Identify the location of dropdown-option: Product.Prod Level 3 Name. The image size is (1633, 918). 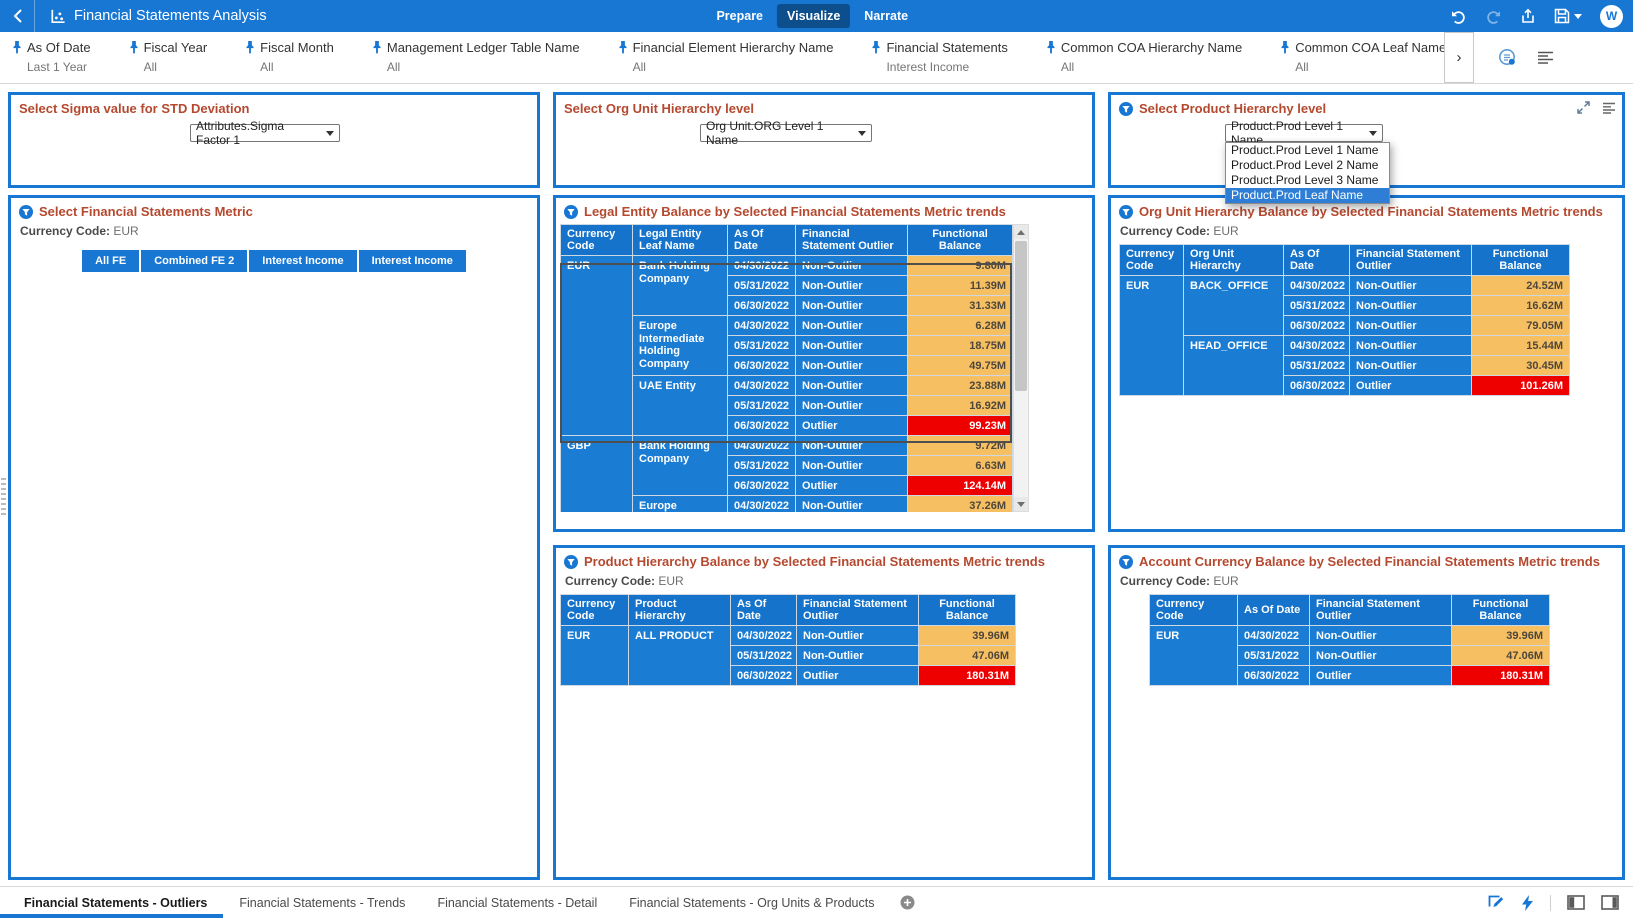
(1305, 180).